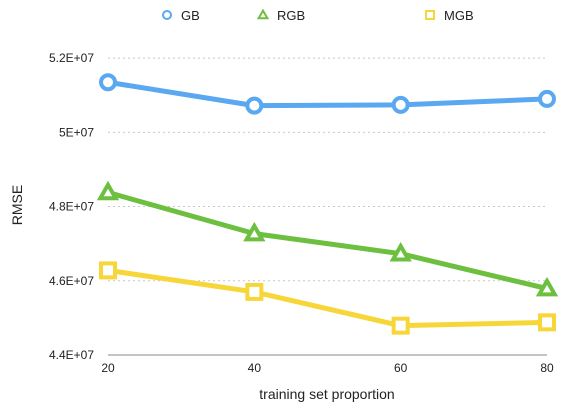  Describe the element at coordinates (291, 15) in the screenshot. I see `legend-label-rgb: RGB` at that location.